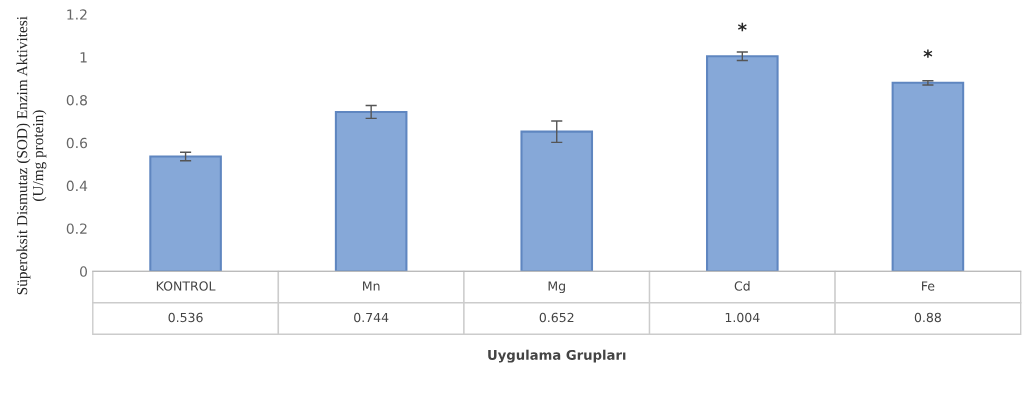 This screenshot has height=408, width=1031. Describe the element at coordinates (742, 286) in the screenshot. I see `x-tick-label: Cd` at that location.